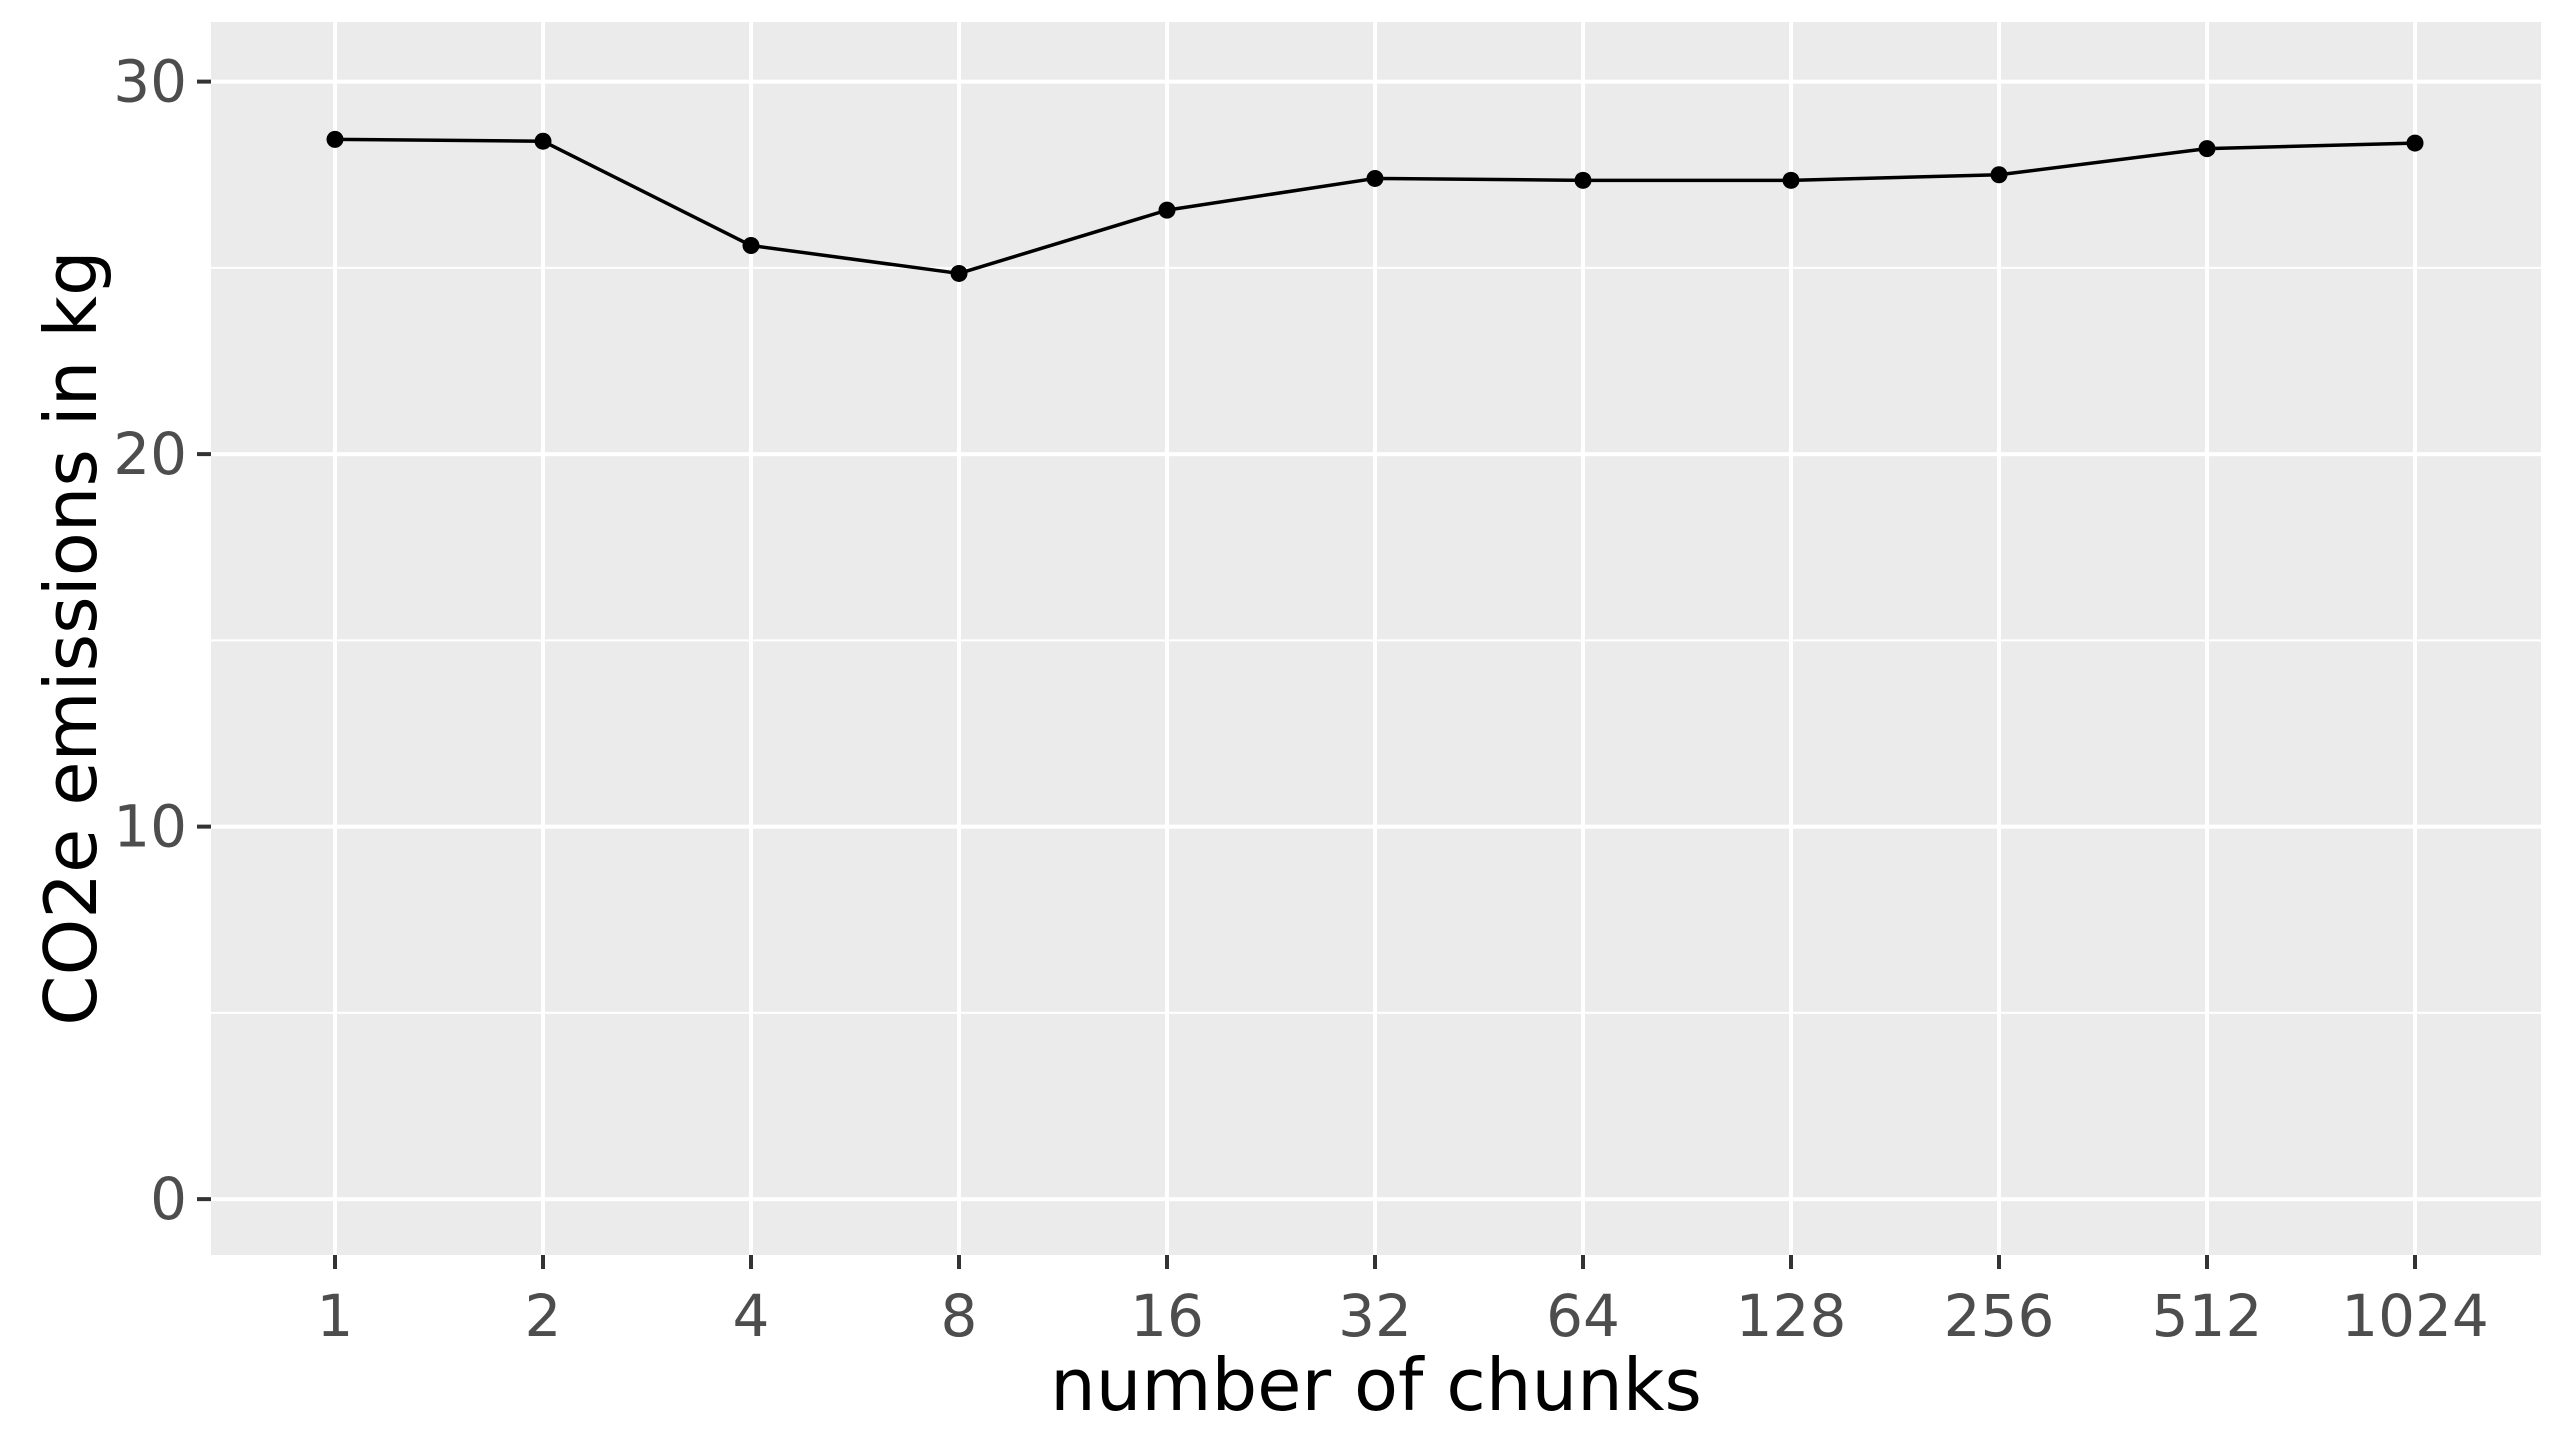  What do you see at coordinates (1791, 1316) in the screenshot?
I see `x-tick-label: 128` at bounding box center [1791, 1316].